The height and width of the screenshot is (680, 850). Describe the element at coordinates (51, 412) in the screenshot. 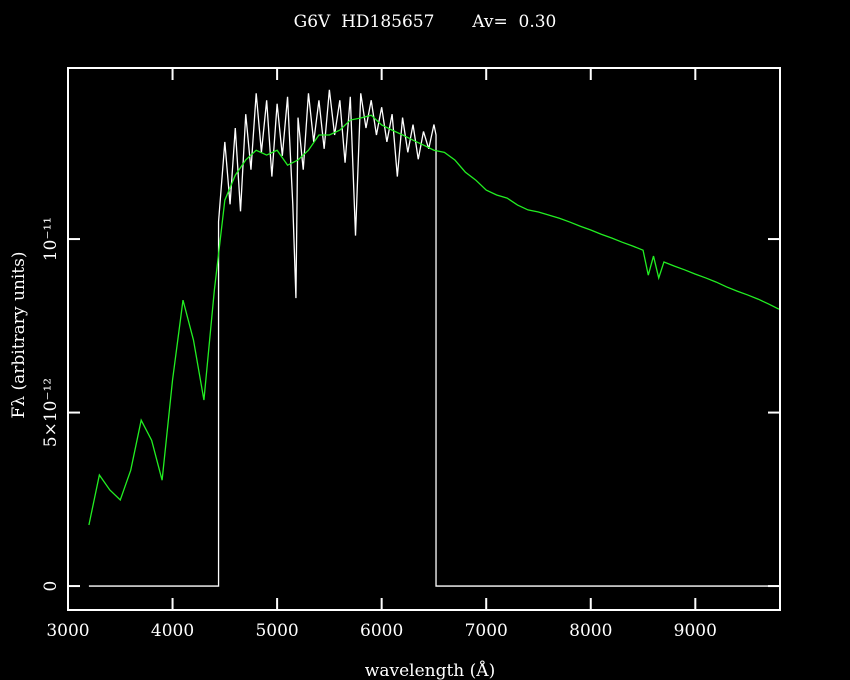

I see `y-tick-label: 5×10⁻¹²` at that location.